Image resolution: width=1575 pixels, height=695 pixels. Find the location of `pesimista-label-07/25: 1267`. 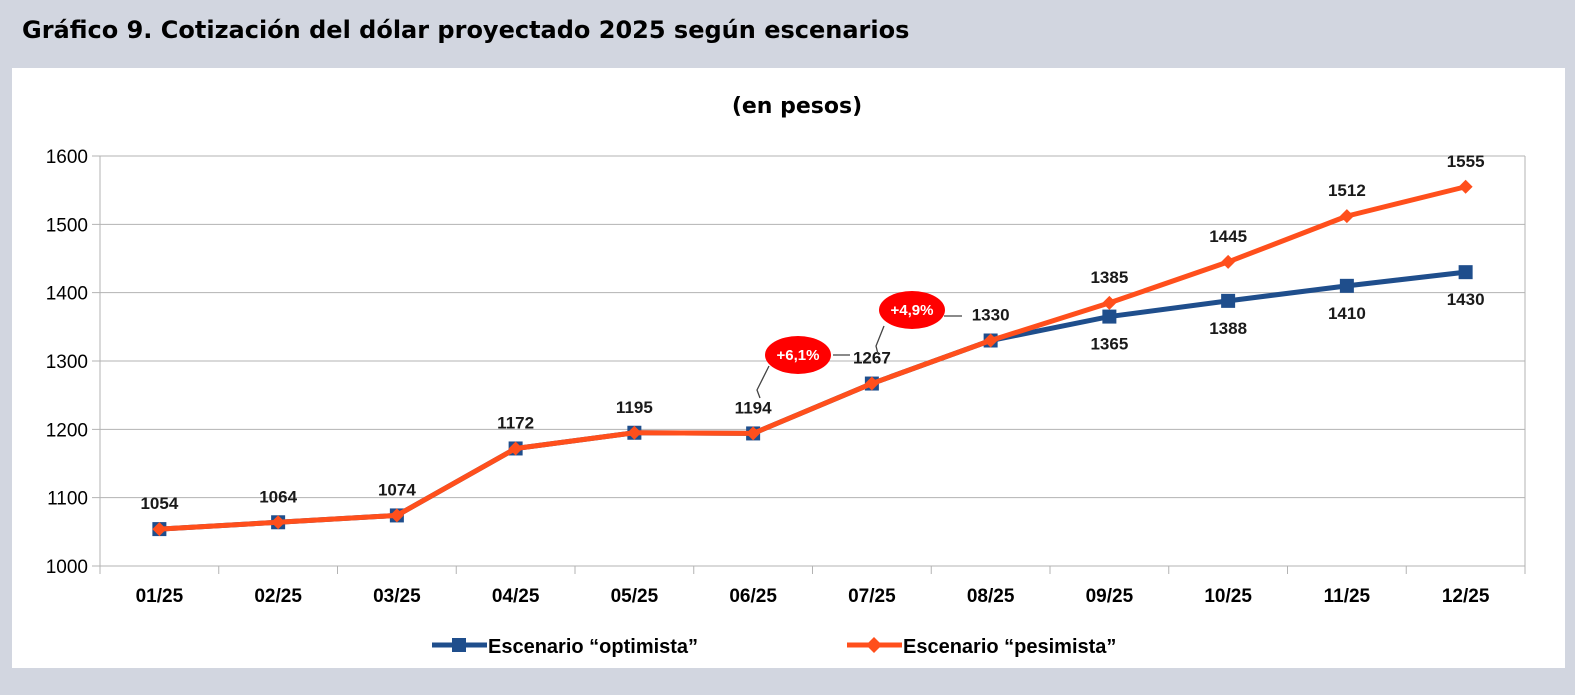

pesimista-label-07/25: 1267 is located at coordinates (872, 358).